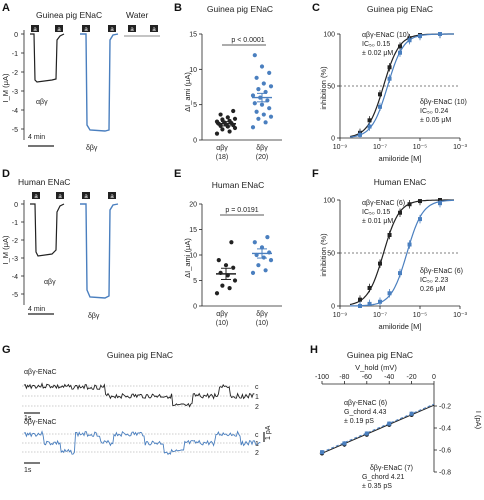 This screenshot has height=500, width=484. I want to click on panel-a-ytick: -5, so click(15, 130).